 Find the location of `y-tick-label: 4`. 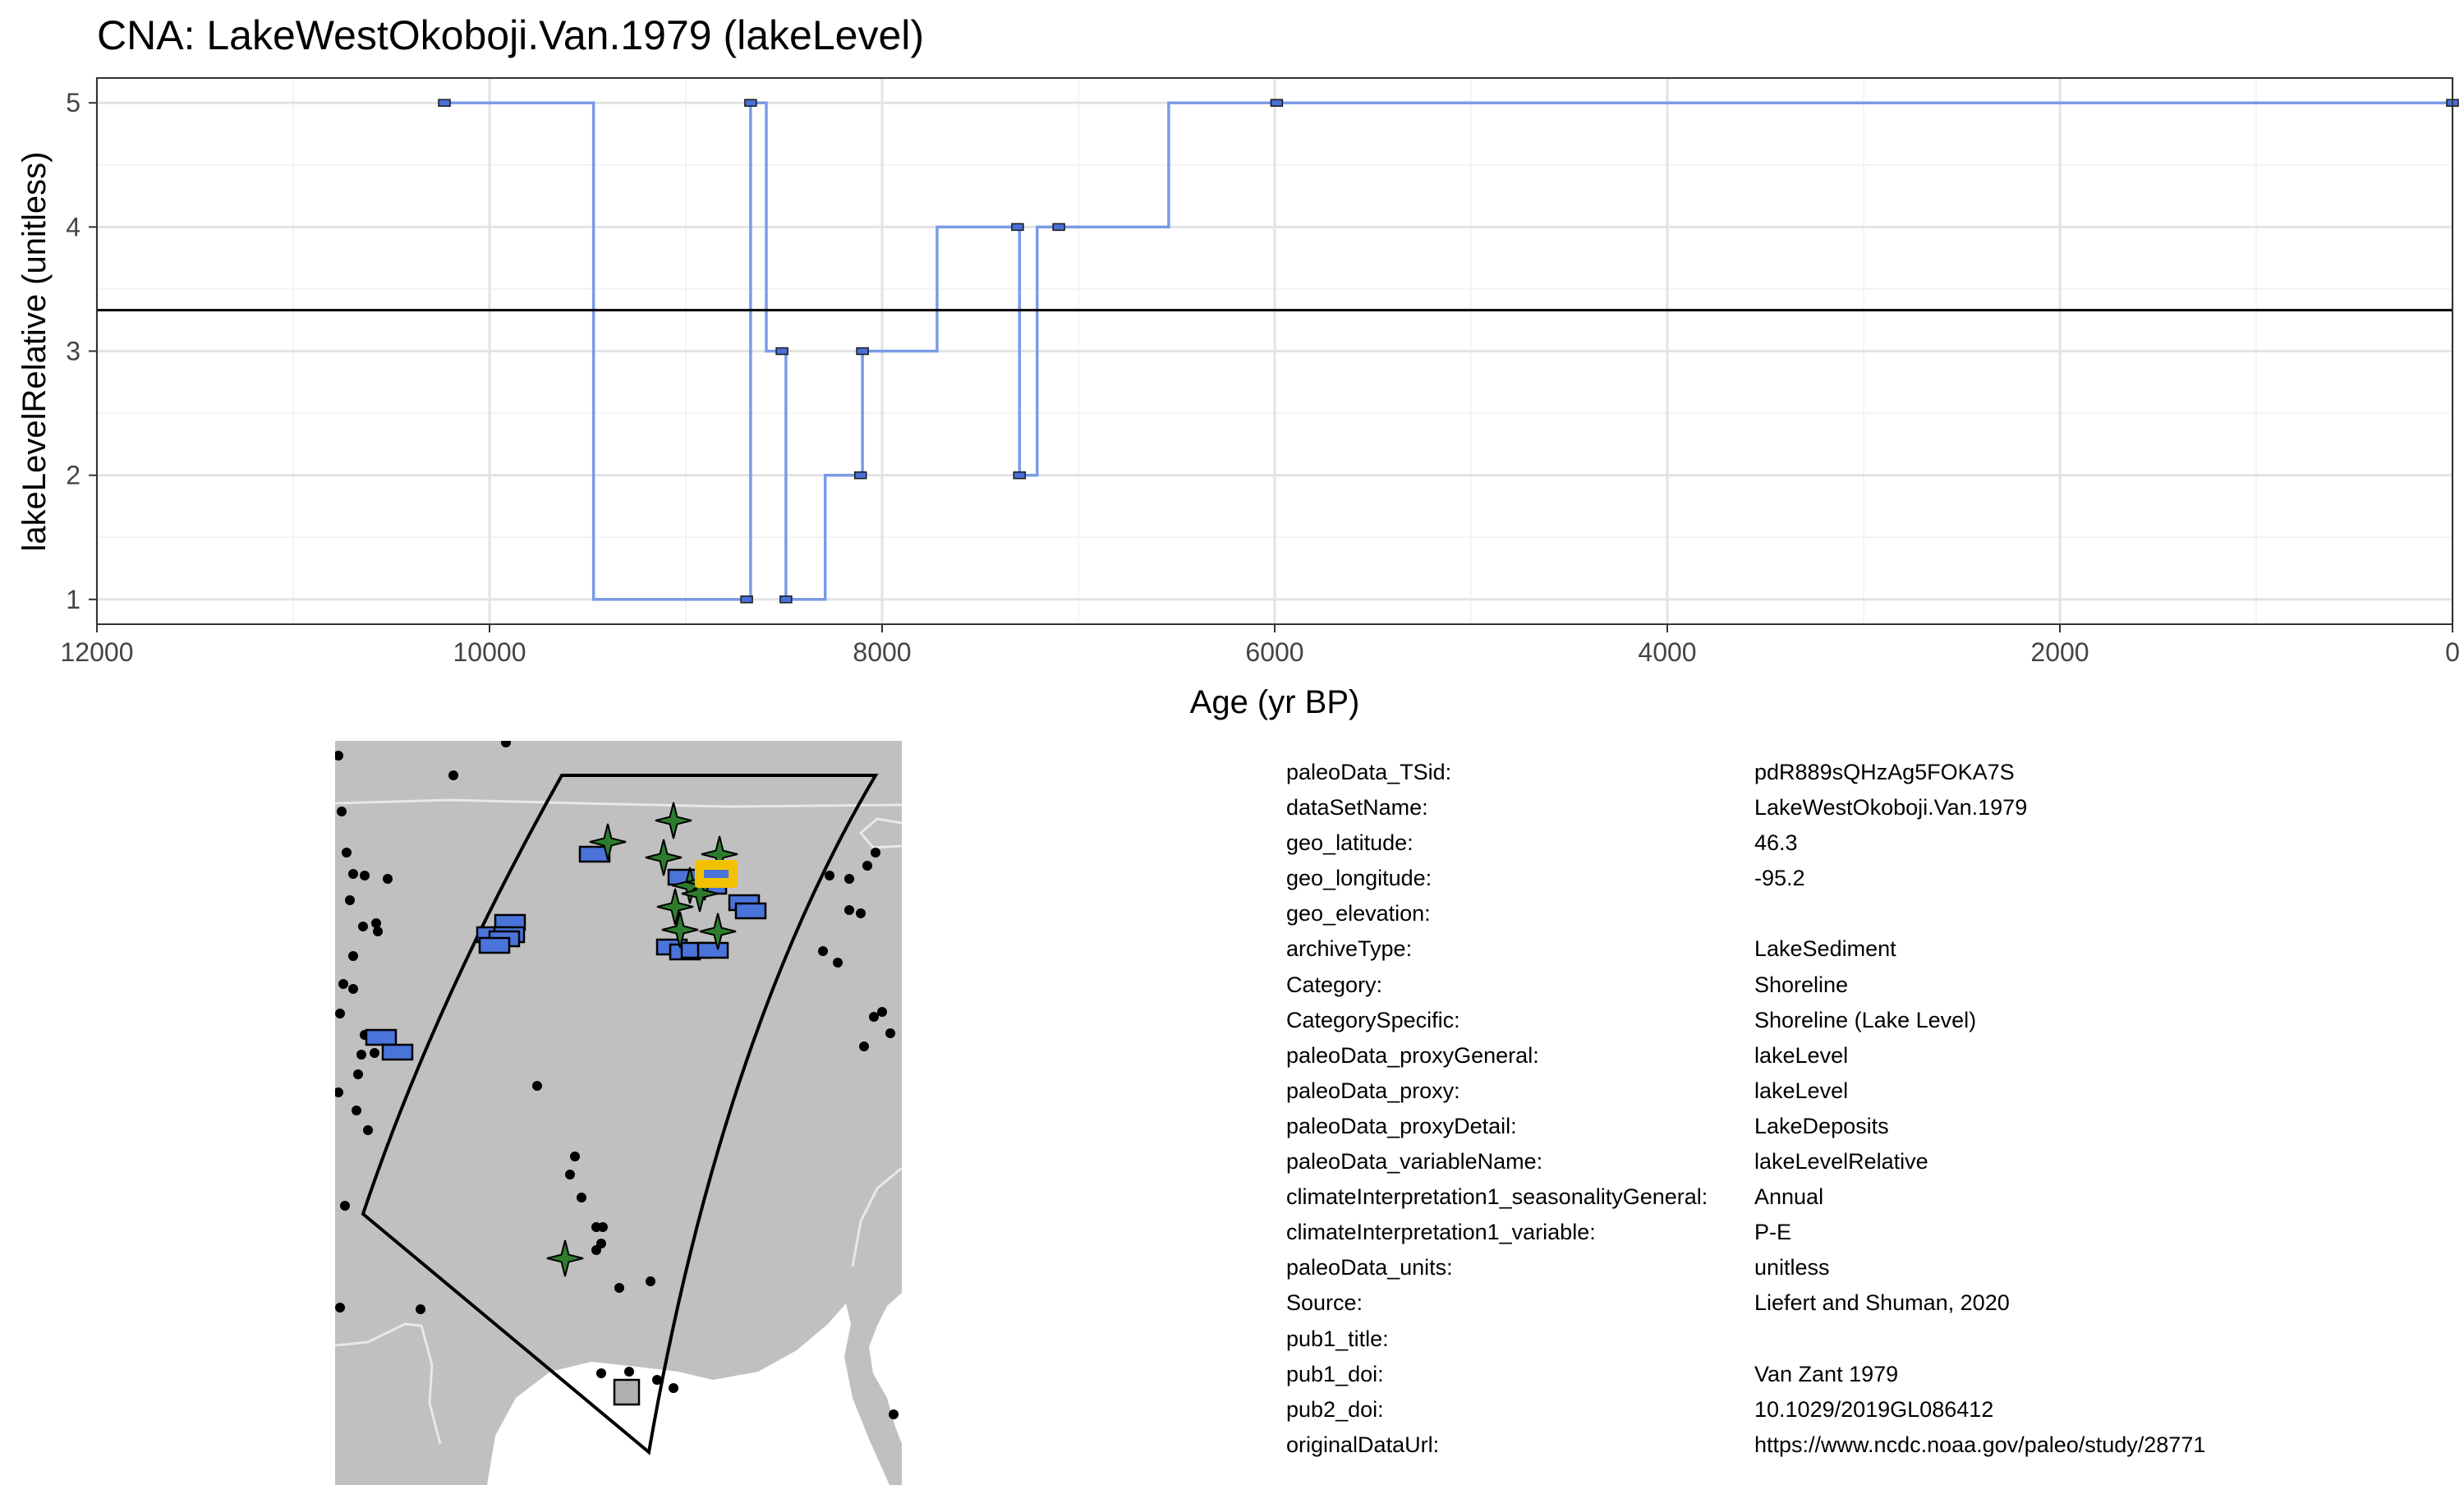

y-tick-label: 4 is located at coordinates (73, 226).